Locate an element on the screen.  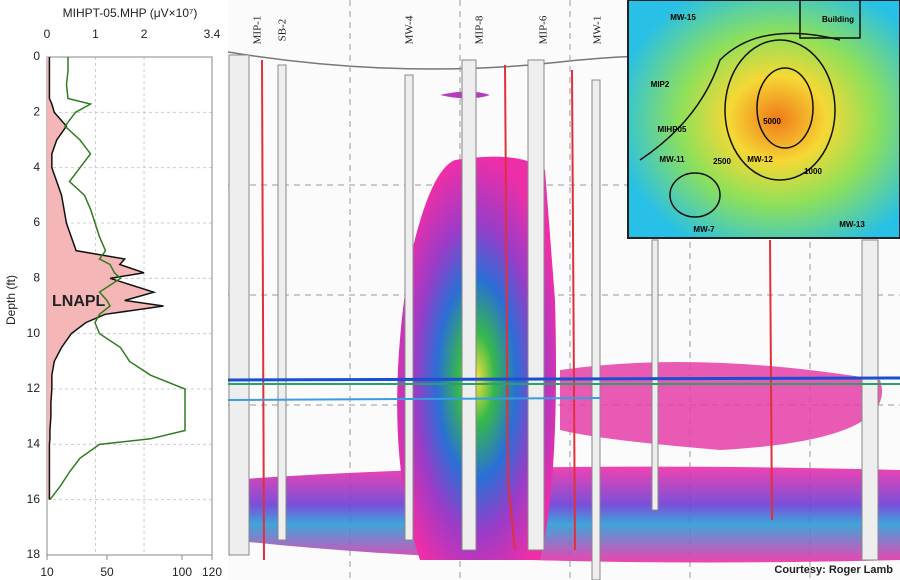
y-tick-label: 8 is located at coordinates (36, 278).